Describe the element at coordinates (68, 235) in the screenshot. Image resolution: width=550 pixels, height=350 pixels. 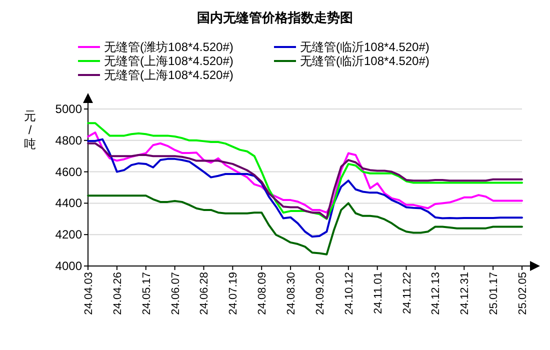
I see `y-tick-label: 4200` at that location.